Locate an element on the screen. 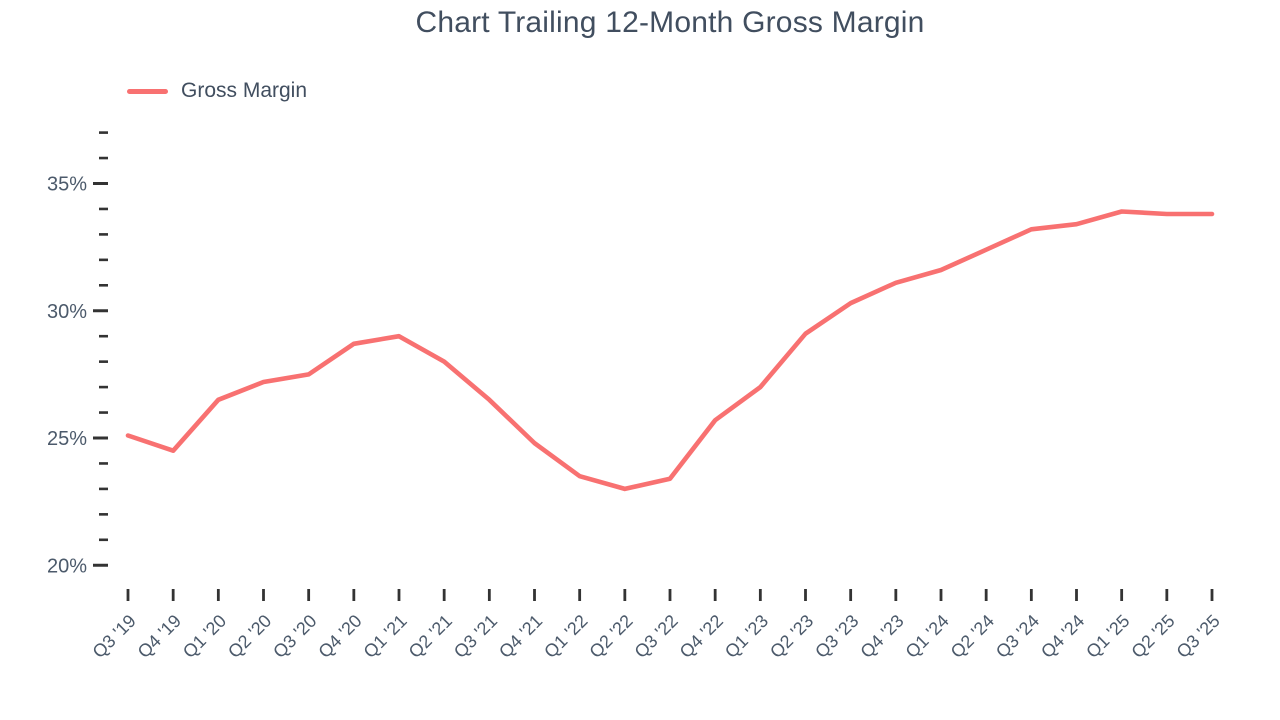  x-axis-tick-label: Q3 '19 is located at coordinates (114, 636).